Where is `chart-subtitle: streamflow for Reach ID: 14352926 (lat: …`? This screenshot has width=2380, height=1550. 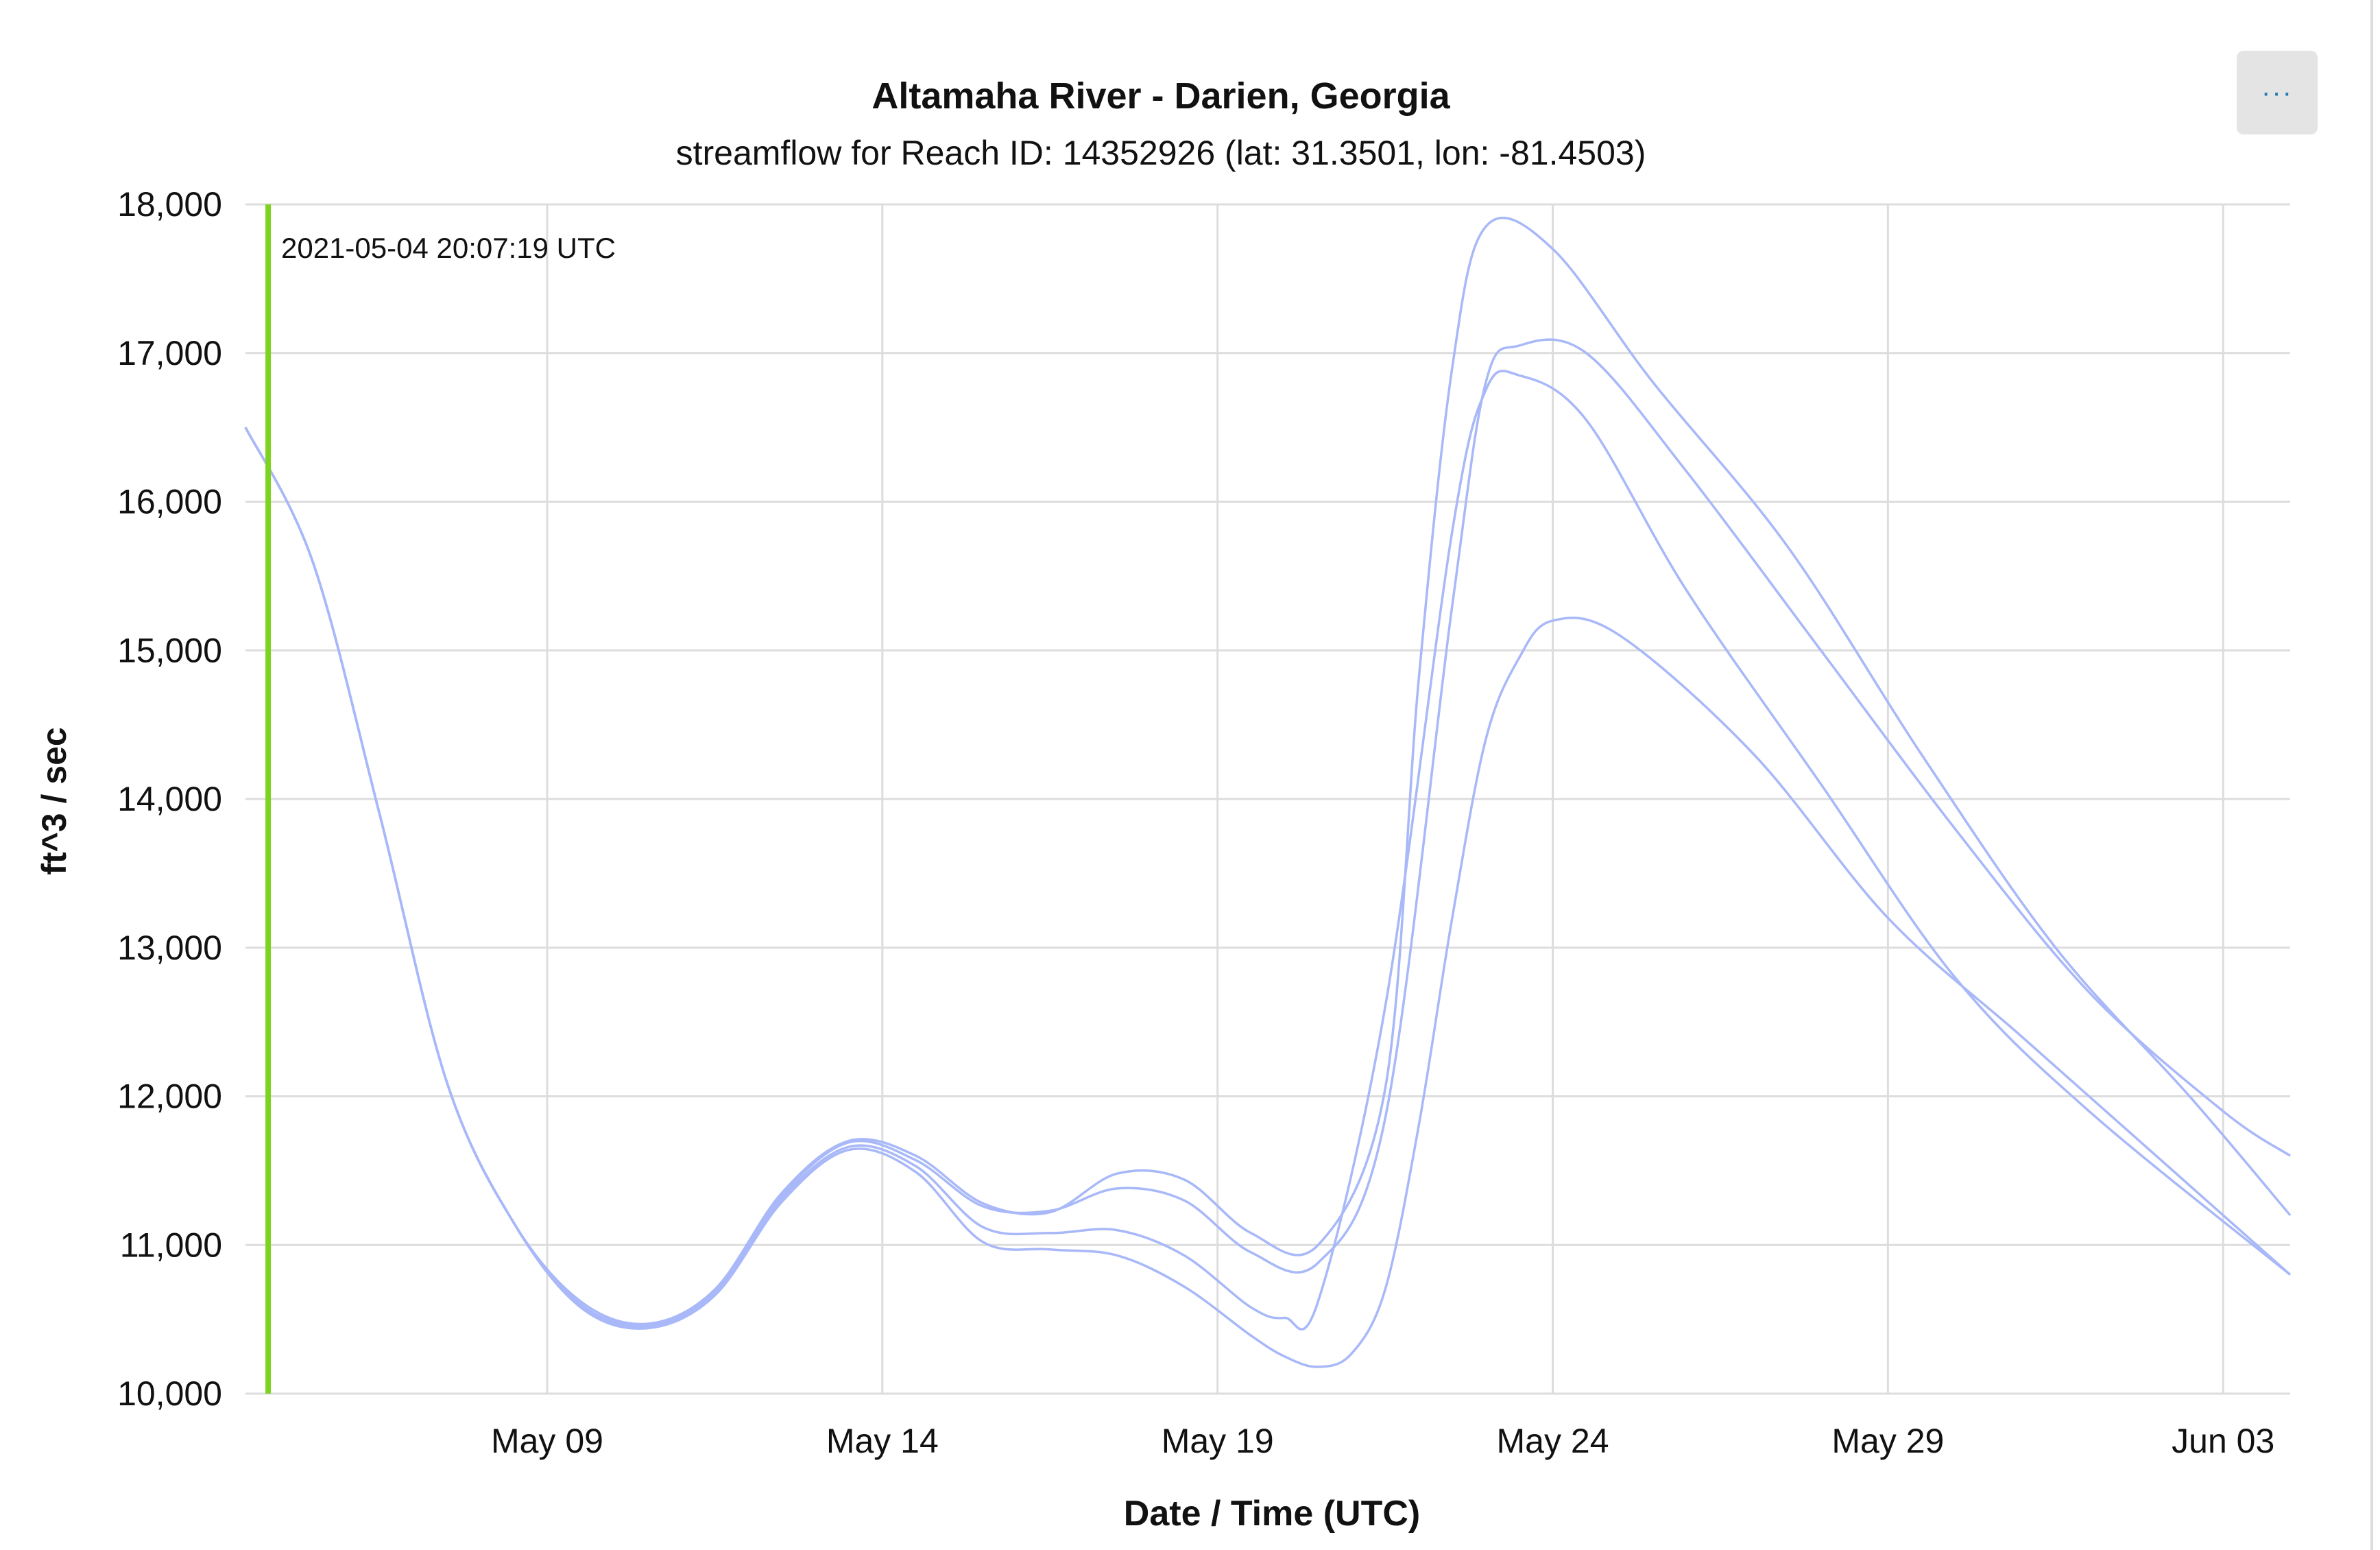
chart-subtitle: streamflow for Reach ID: 14352926 (lat: … is located at coordinates (1161, 153).